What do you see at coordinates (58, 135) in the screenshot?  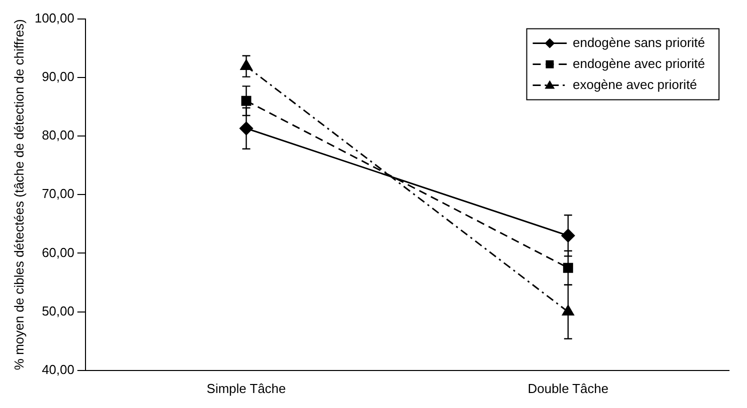 I see `y-tick-label: 80,00` at bounding box center [58, 135].